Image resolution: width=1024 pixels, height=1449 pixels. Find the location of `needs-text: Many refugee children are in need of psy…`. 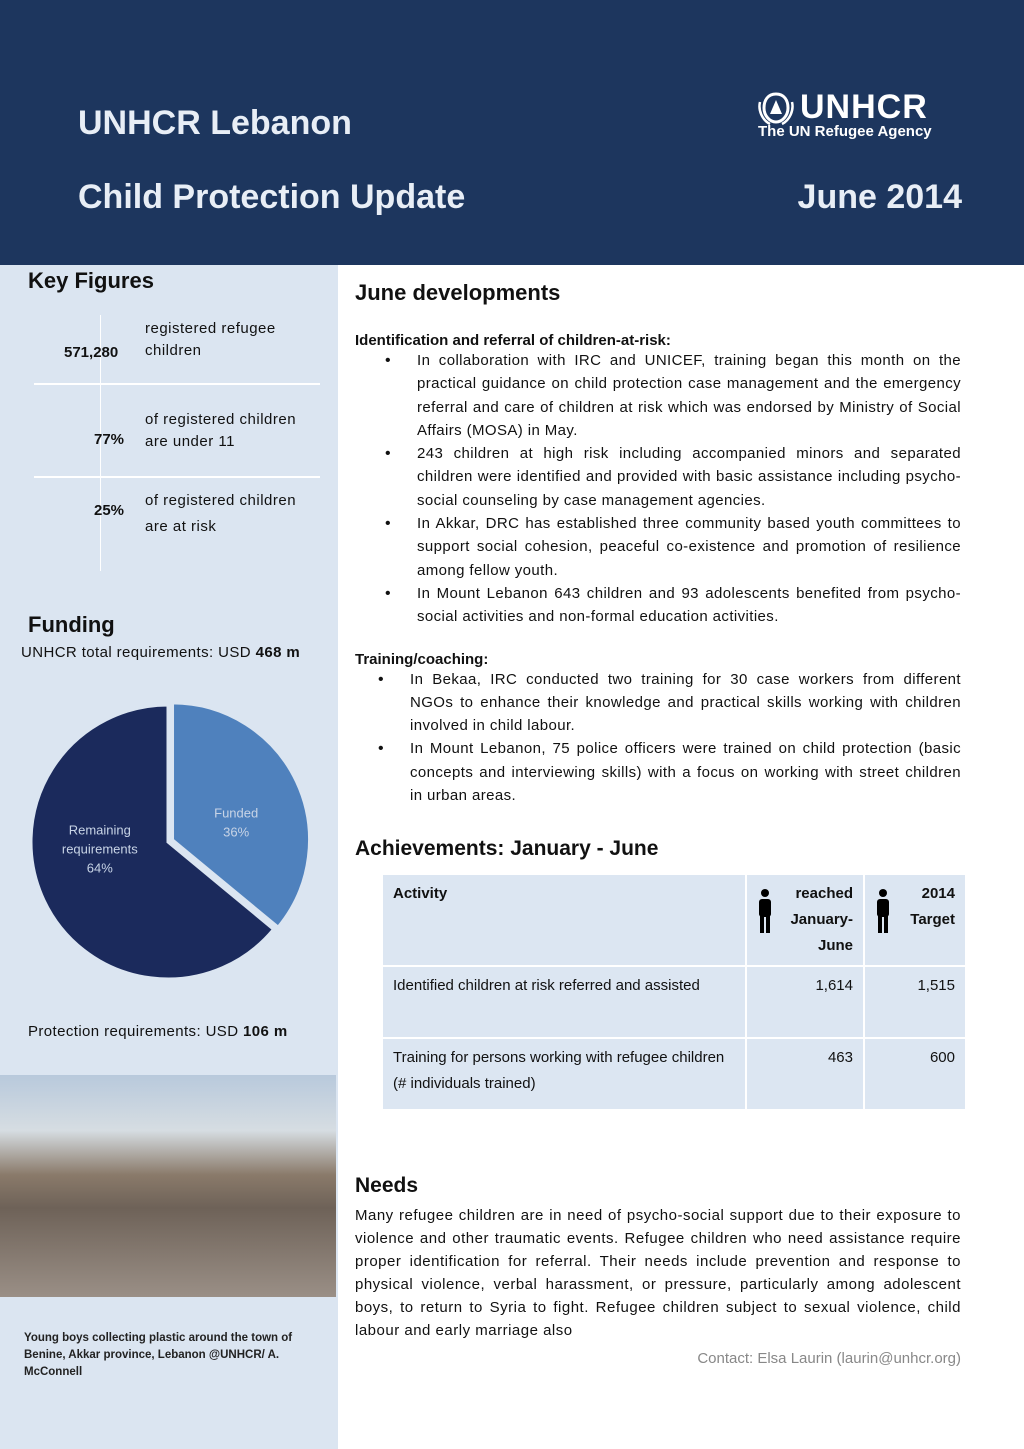

needs-text: Many refugee children are in need of psy… is located at coordinates (658, 1273).